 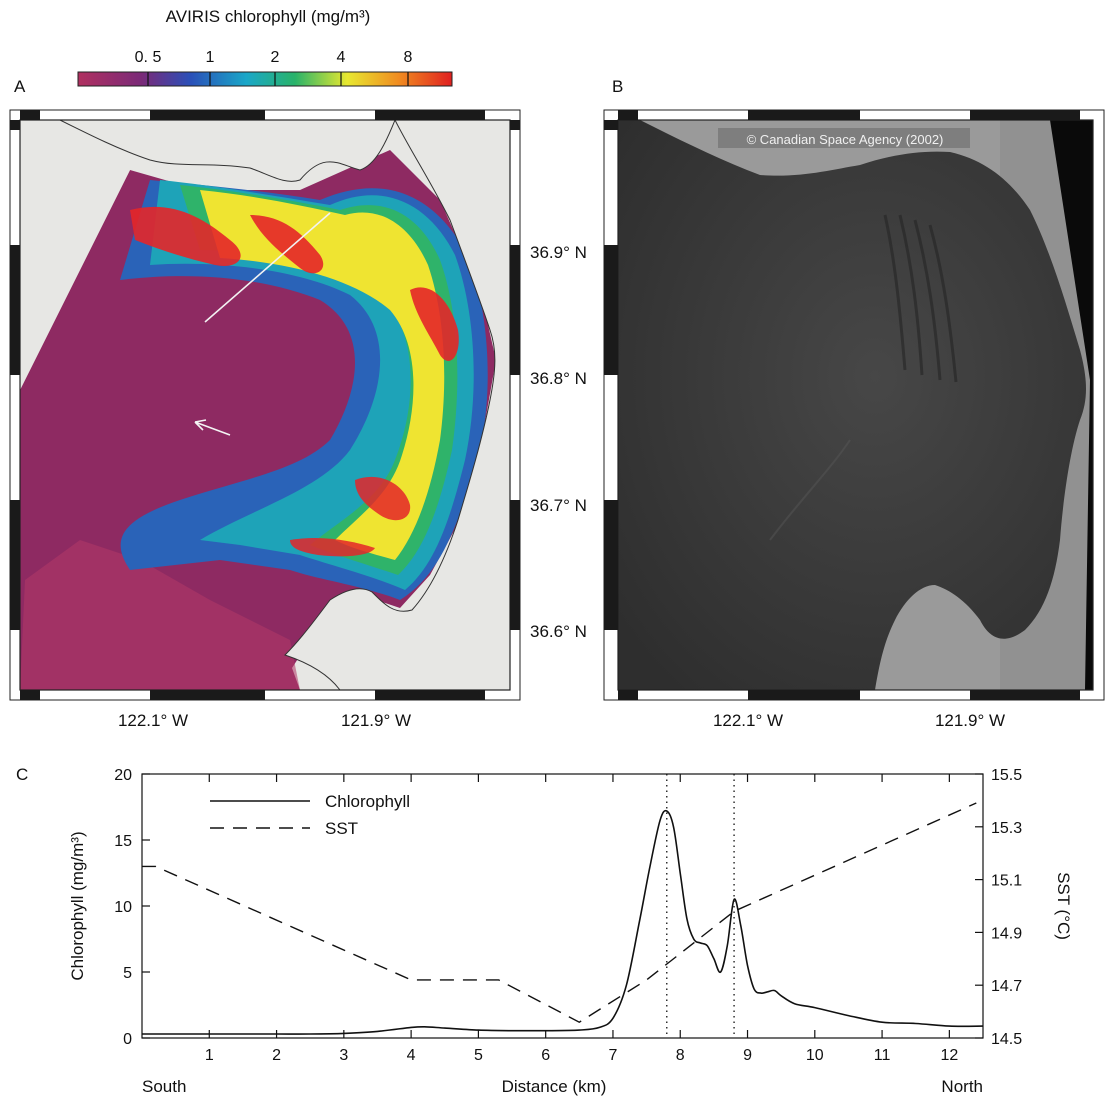 What do you see at coordinates (582, 1055) in the screenshot?
I see `x-tick-labels: 1 2 3 4 5 6 7 8 9 10 11 12` at bounding box center [582, 1055].